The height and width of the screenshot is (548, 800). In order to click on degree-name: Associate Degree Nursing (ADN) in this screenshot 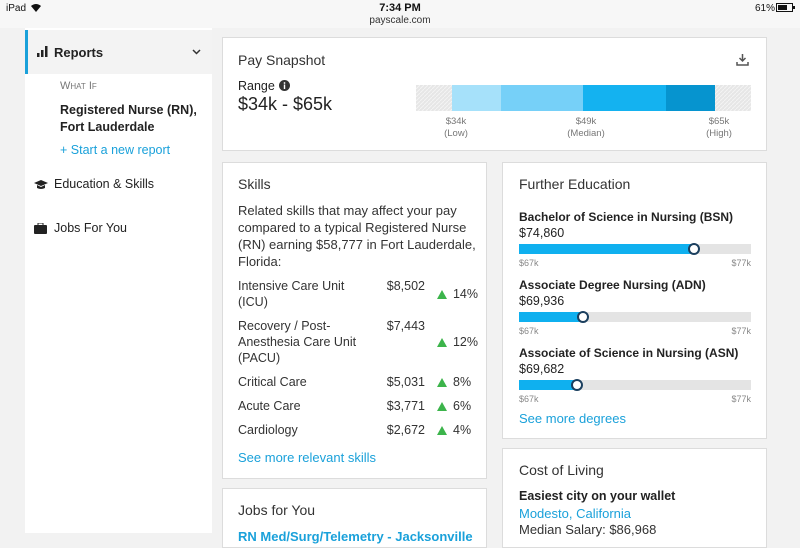, I will do `click(612, 285)`.